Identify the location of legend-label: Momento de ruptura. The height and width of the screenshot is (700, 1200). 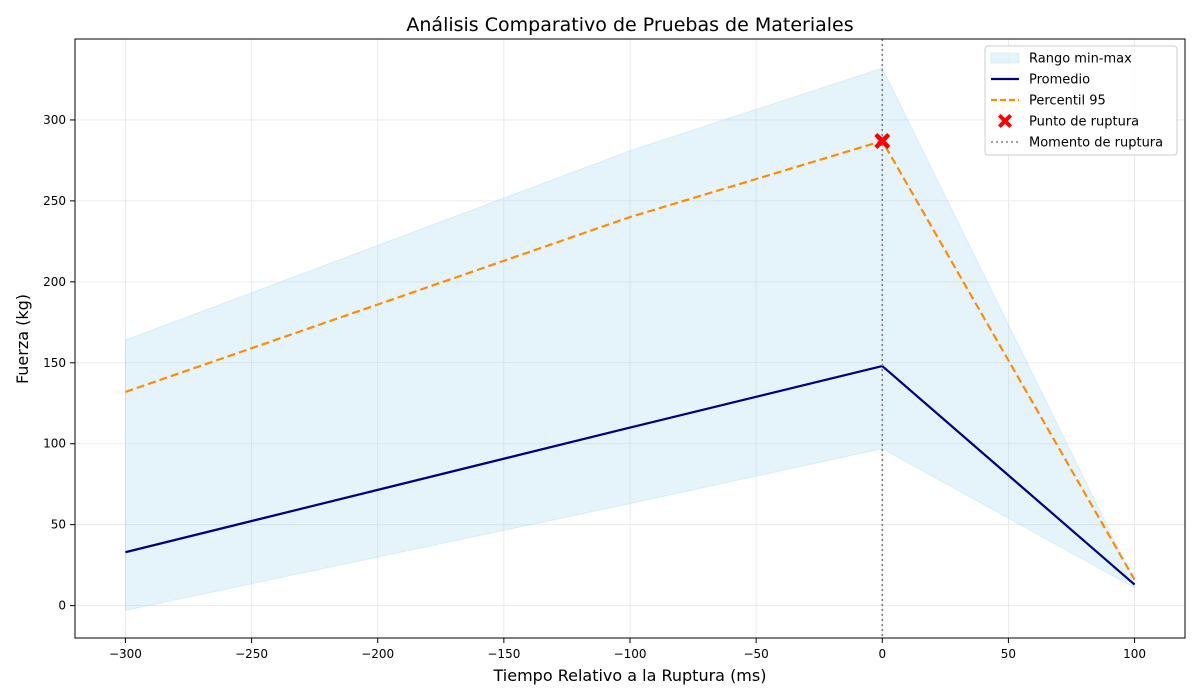
(1096, 143).